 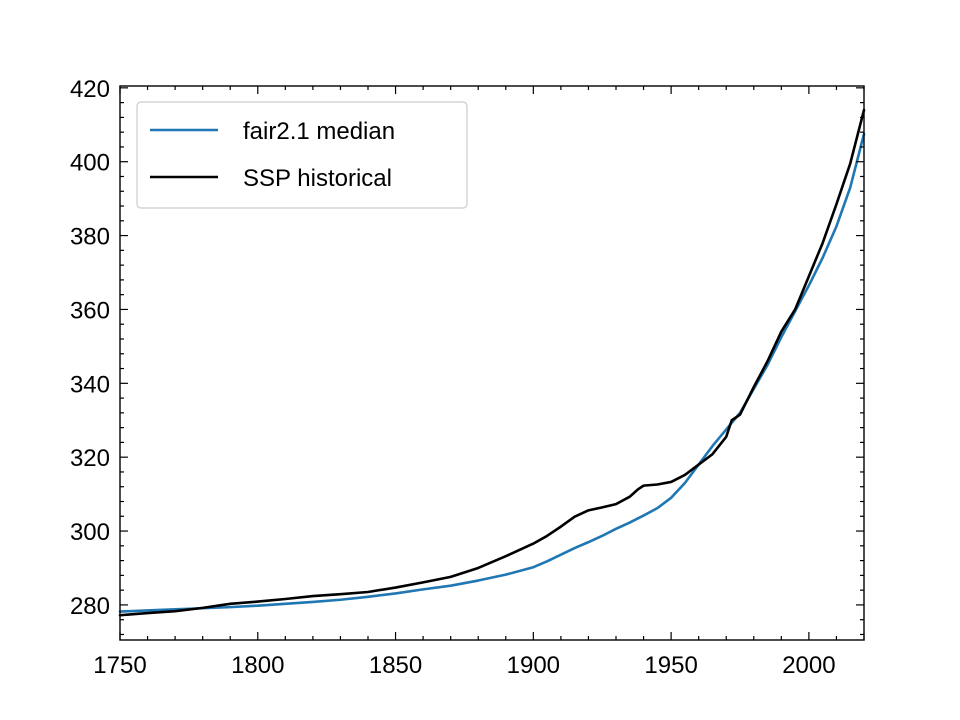 I want to click on x-tick-label: 1800, so click(x=257, y=665).